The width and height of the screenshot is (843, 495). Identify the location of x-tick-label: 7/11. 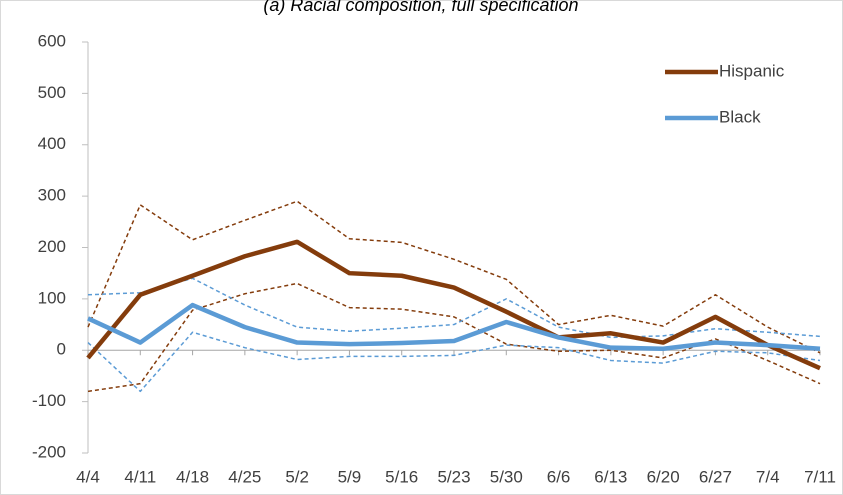
(820, 476).